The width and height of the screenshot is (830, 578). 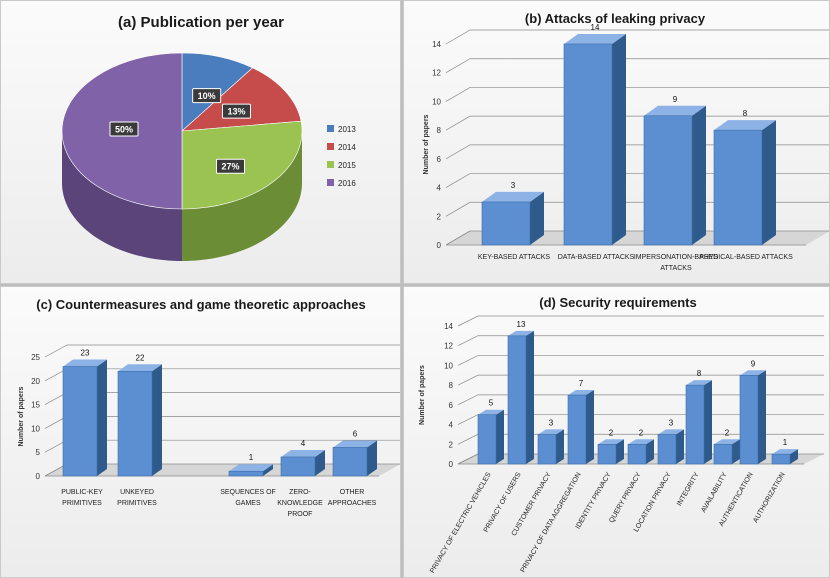 What do you see at coordinates (537, 218) in the screenshot?
I see `bar-side-key-based-attacks` at bounding box center [537, 218].